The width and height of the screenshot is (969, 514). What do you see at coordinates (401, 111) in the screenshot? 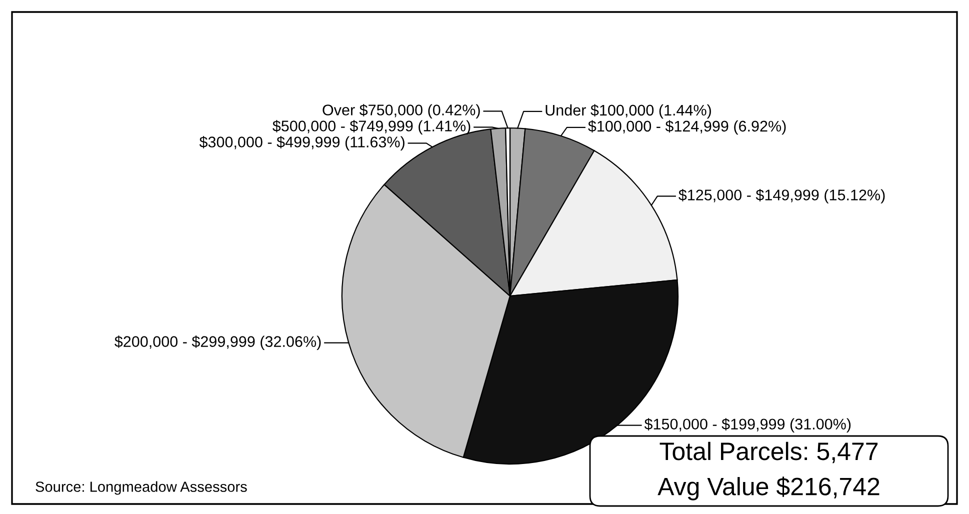
I see `slice-label: Over $750,000 (0.42%)` at bounding box center [401, 111].